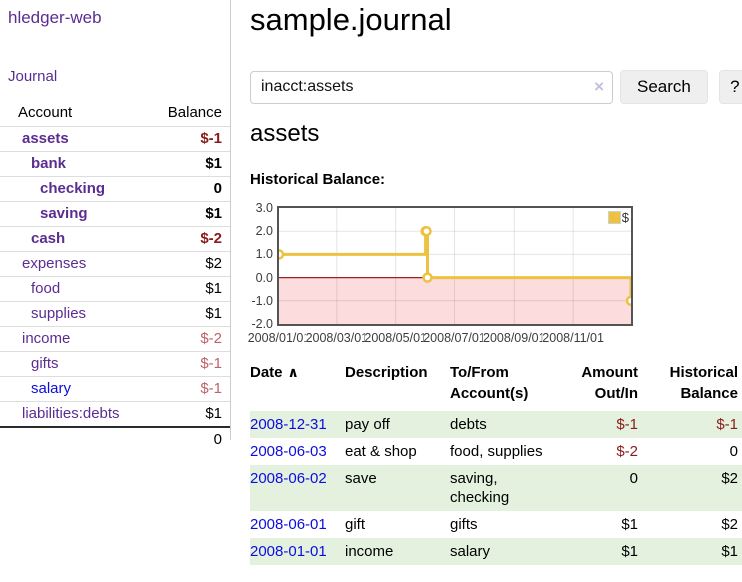 The height and width of the screenshot is (582, 742). What do you see at coordinates (664, 87) in the screenshot?
I see `search-button: Search` at bounding box center [664, 87].